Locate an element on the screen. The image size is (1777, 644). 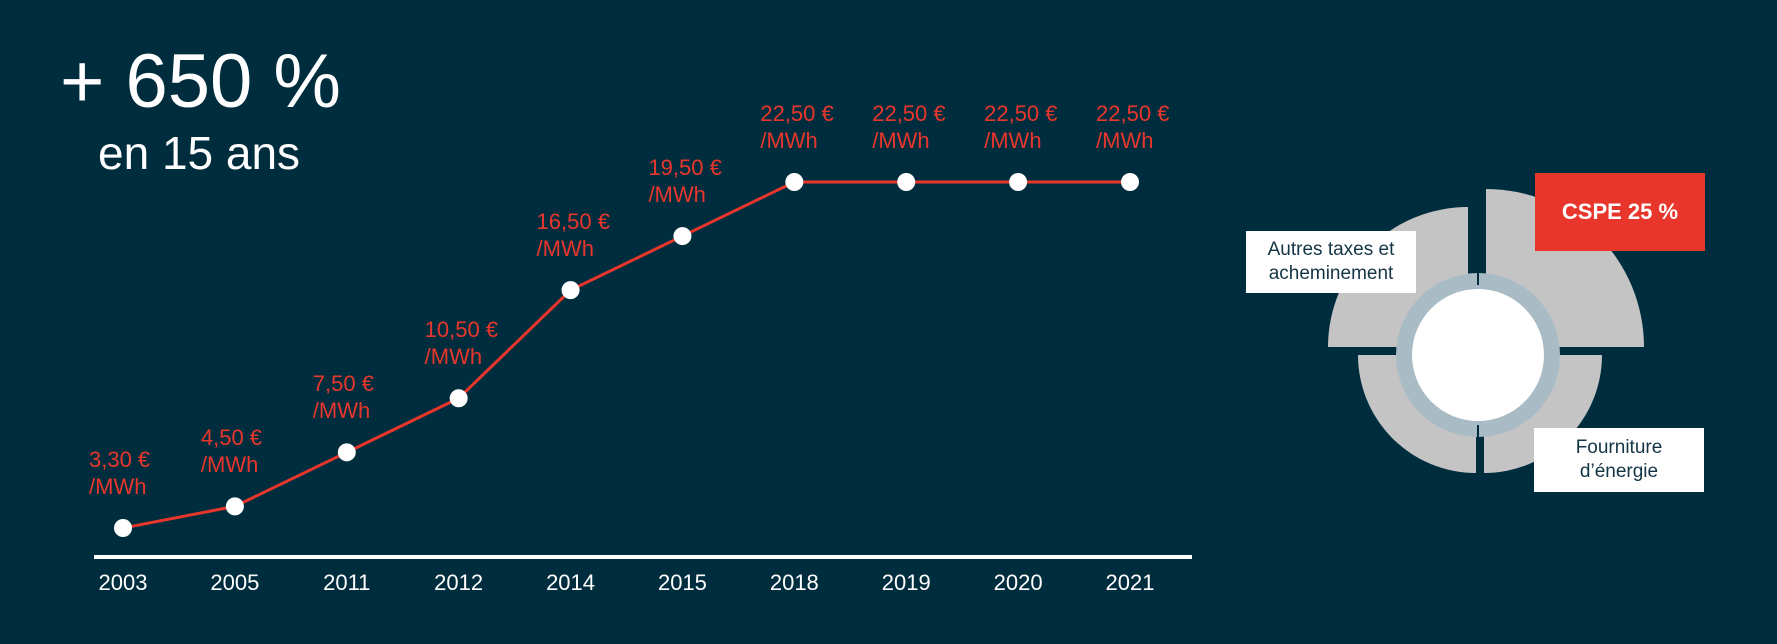
pie-label-autres-taxes: Autres taxes et acheminement is located at coordinates (1331, 262).